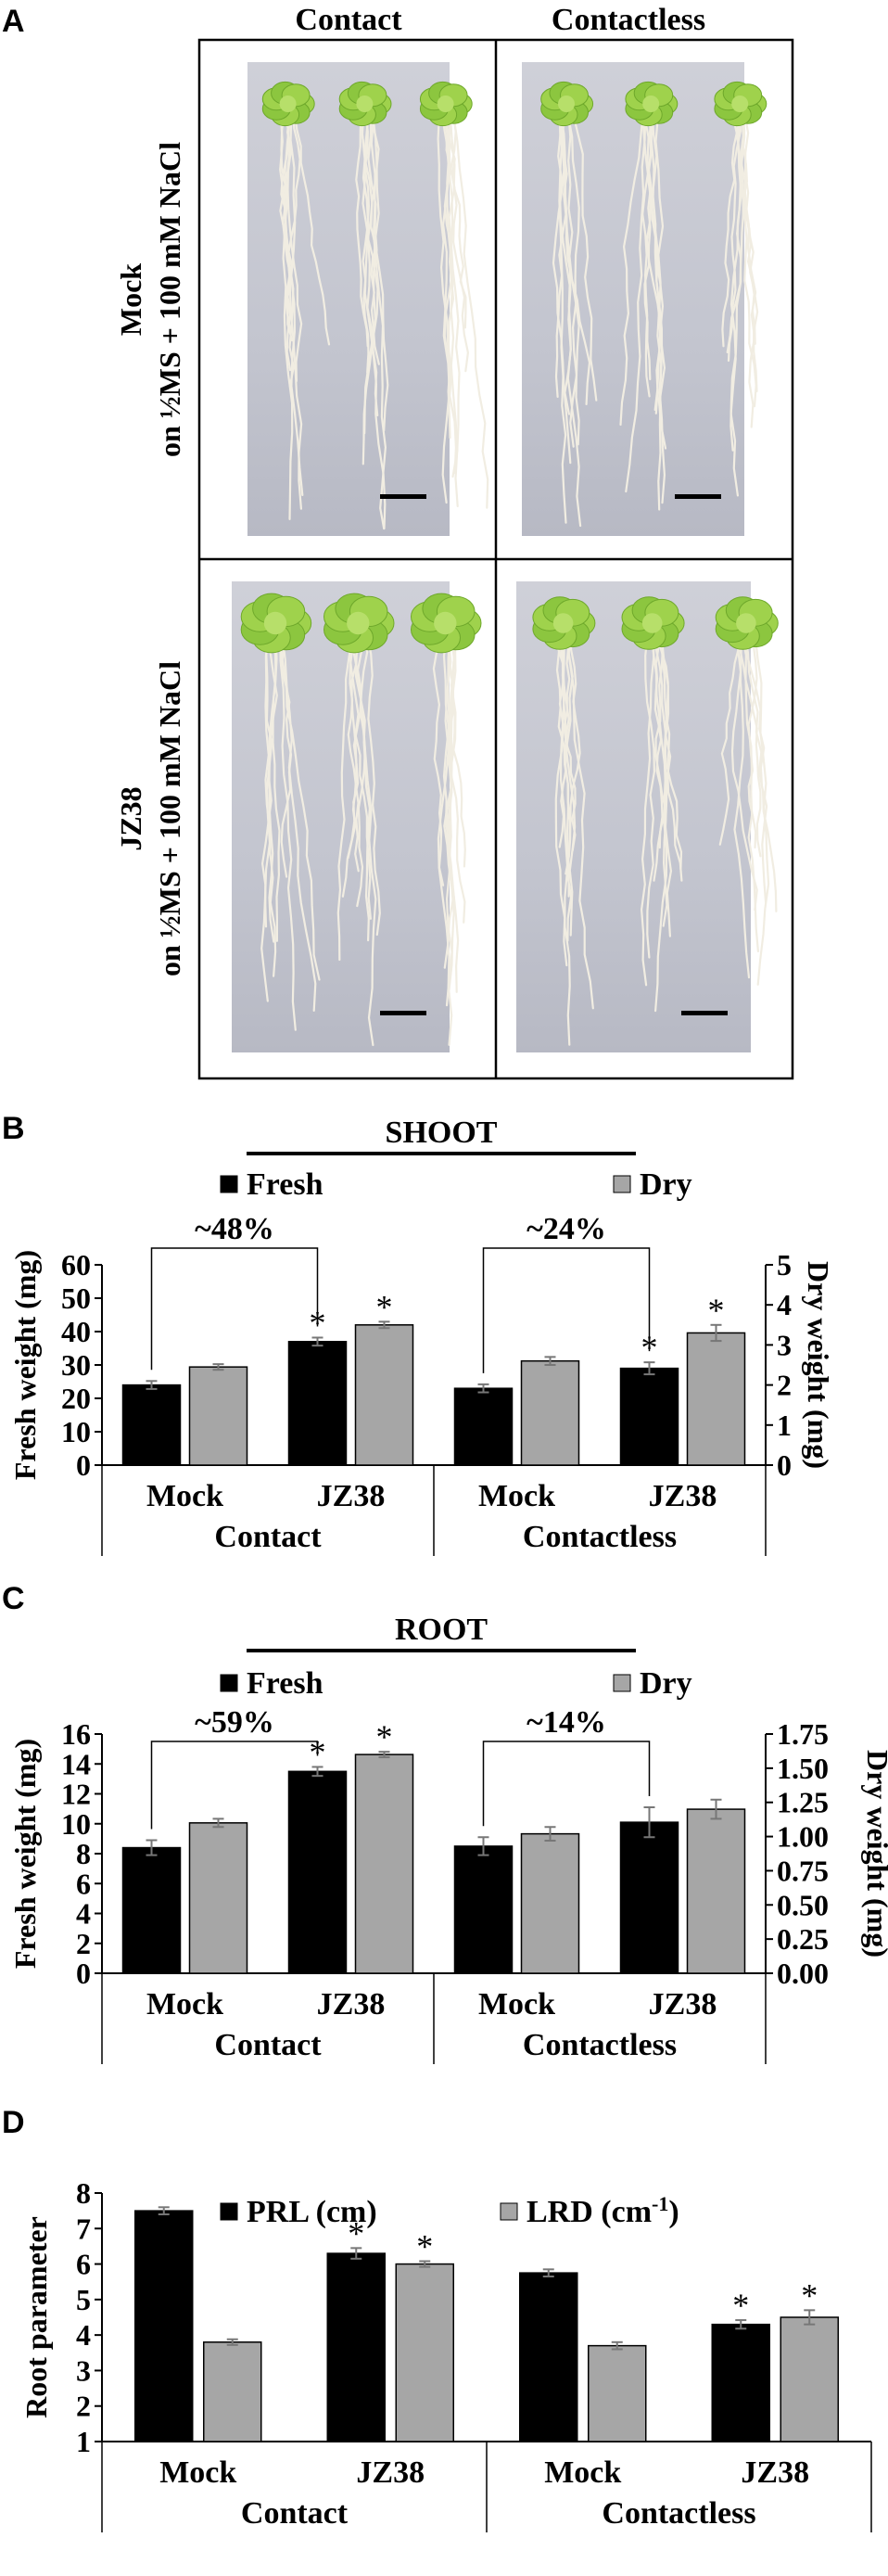  I want to click on y-tick-label: 14, so click(76, 1763).